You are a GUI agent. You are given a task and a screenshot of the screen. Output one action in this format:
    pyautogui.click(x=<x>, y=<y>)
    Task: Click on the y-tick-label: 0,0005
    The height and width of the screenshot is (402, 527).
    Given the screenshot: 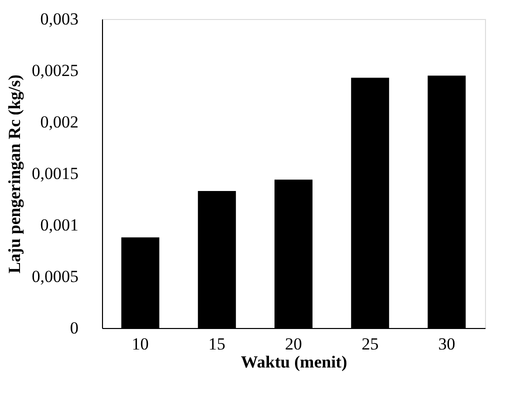 What is the action you would take?
    pyautogui.click(x=55, y=276)
    